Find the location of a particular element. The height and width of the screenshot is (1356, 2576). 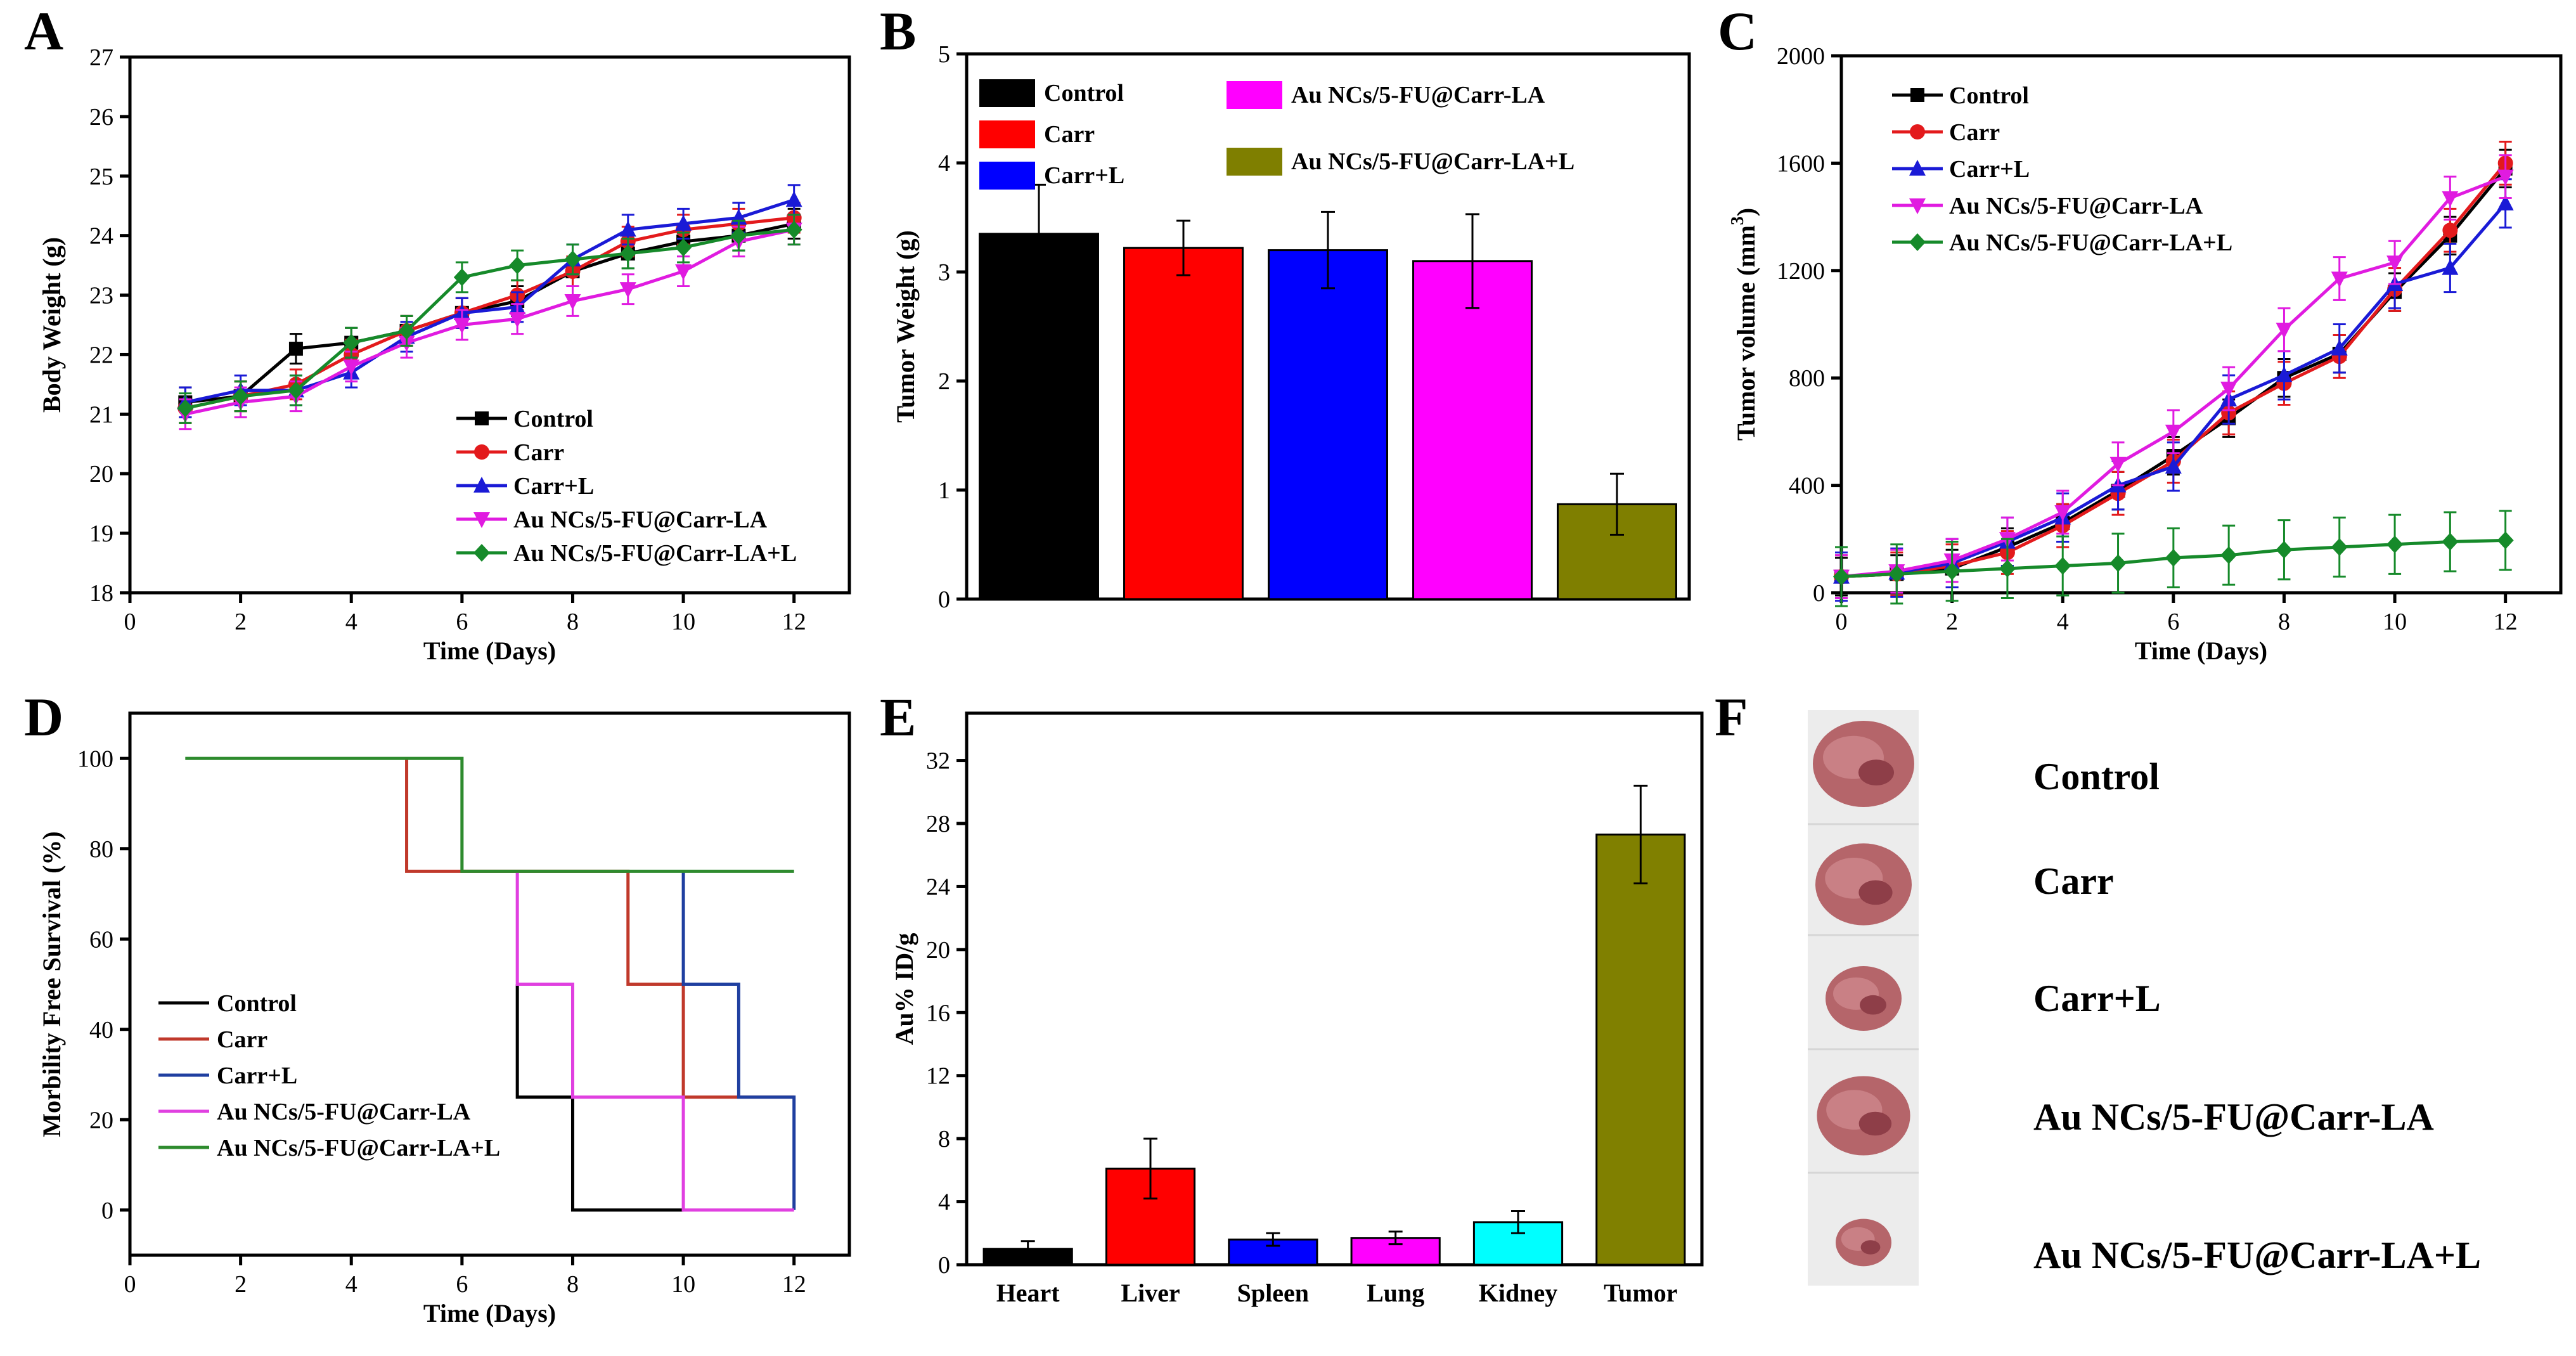

y-tick-label: 8 is located at coordinates (944, 1139).